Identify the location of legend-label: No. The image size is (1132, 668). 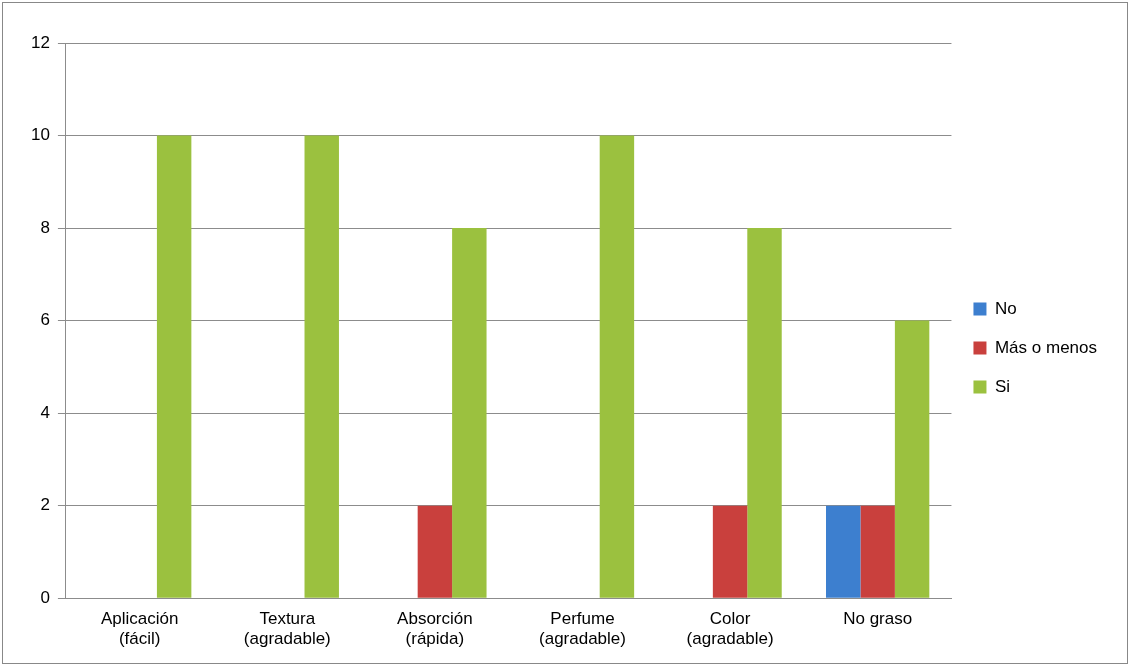
(1005, 308).